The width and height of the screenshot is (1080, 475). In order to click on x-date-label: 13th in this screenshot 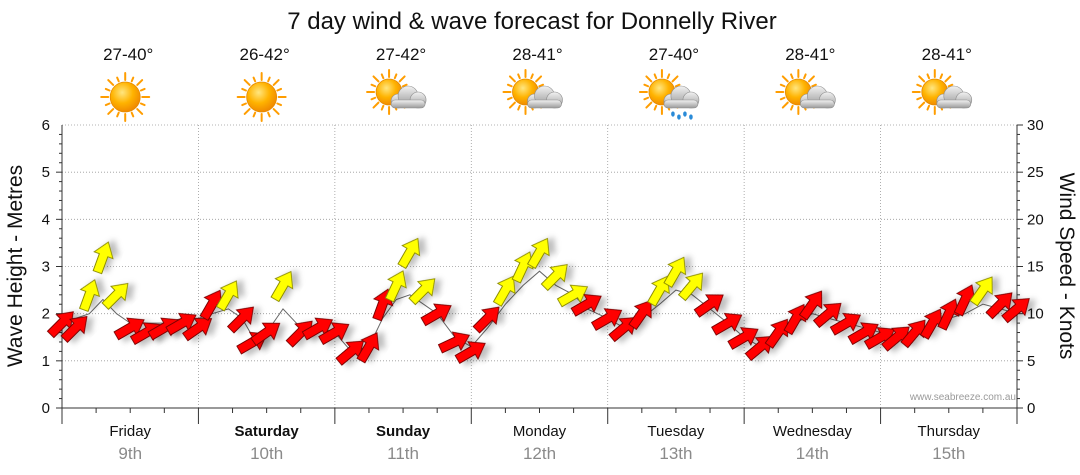, I will do `click(675, 453)`.